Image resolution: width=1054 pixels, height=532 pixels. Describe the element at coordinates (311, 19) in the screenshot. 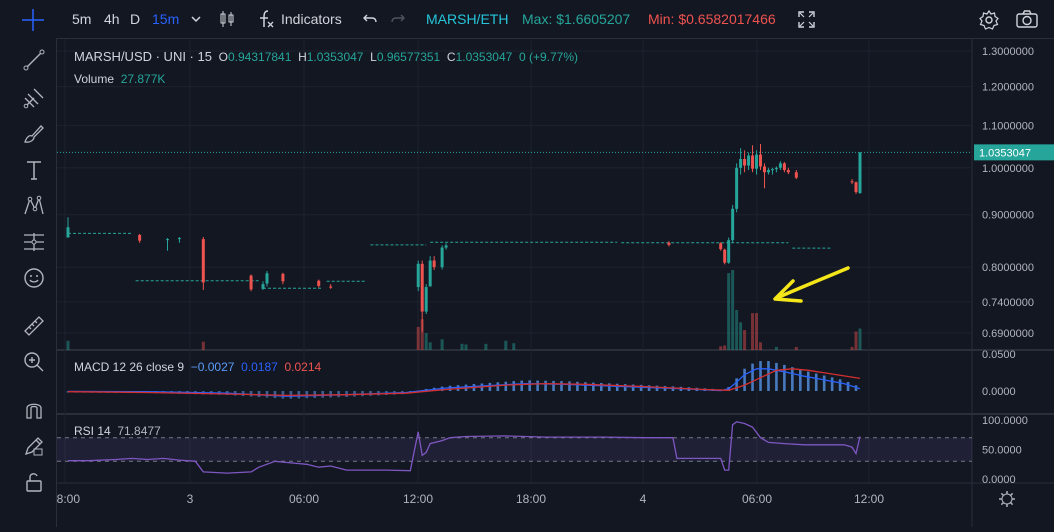

I see `indicators-button: Indicators` at that location.